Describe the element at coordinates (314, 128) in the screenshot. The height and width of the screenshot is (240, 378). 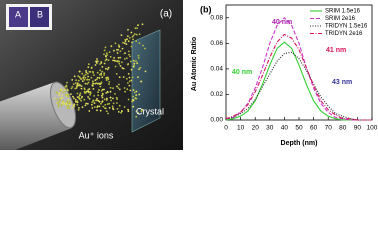
I see `x-tick-label: 60` at that location.